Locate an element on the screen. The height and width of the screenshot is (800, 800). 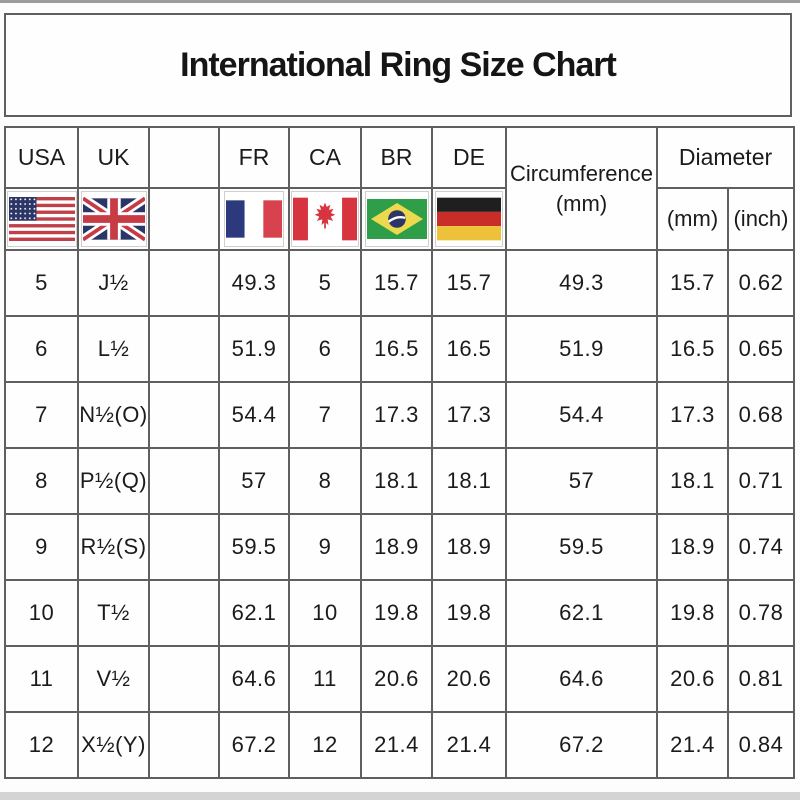
photo-top-edge is located at coordinates (400, 1).